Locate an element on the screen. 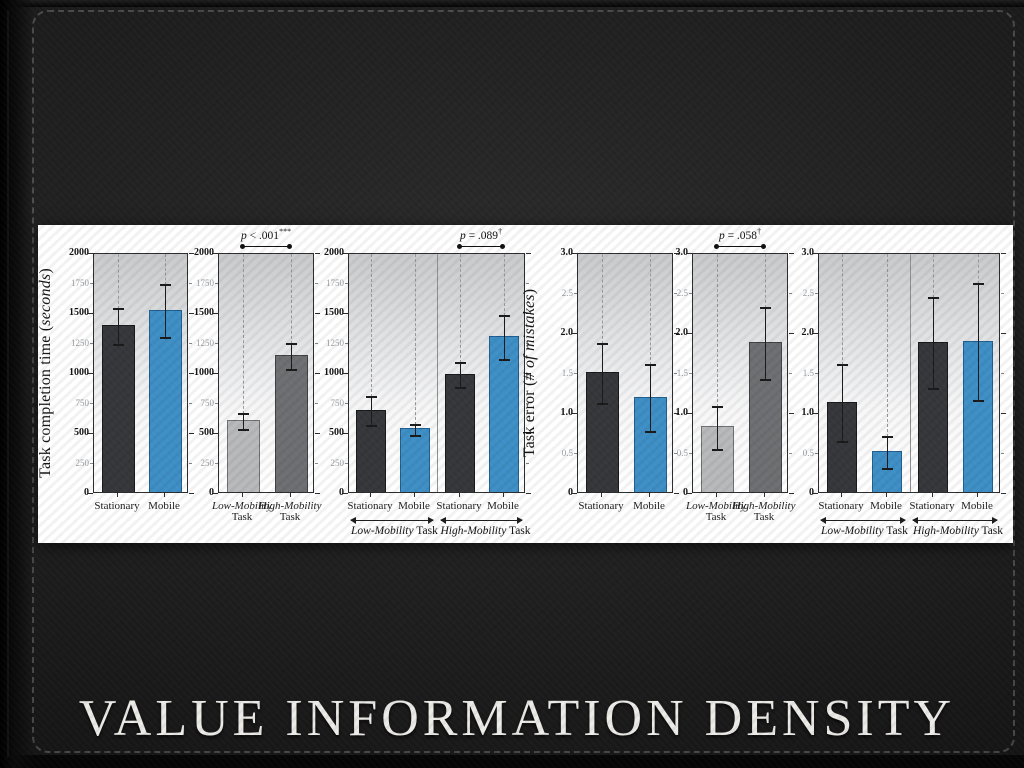 Image resolution: width=1024 pixels, height=768 pixels. p-annotation: p = .058† is located at coordinates (740, 234).